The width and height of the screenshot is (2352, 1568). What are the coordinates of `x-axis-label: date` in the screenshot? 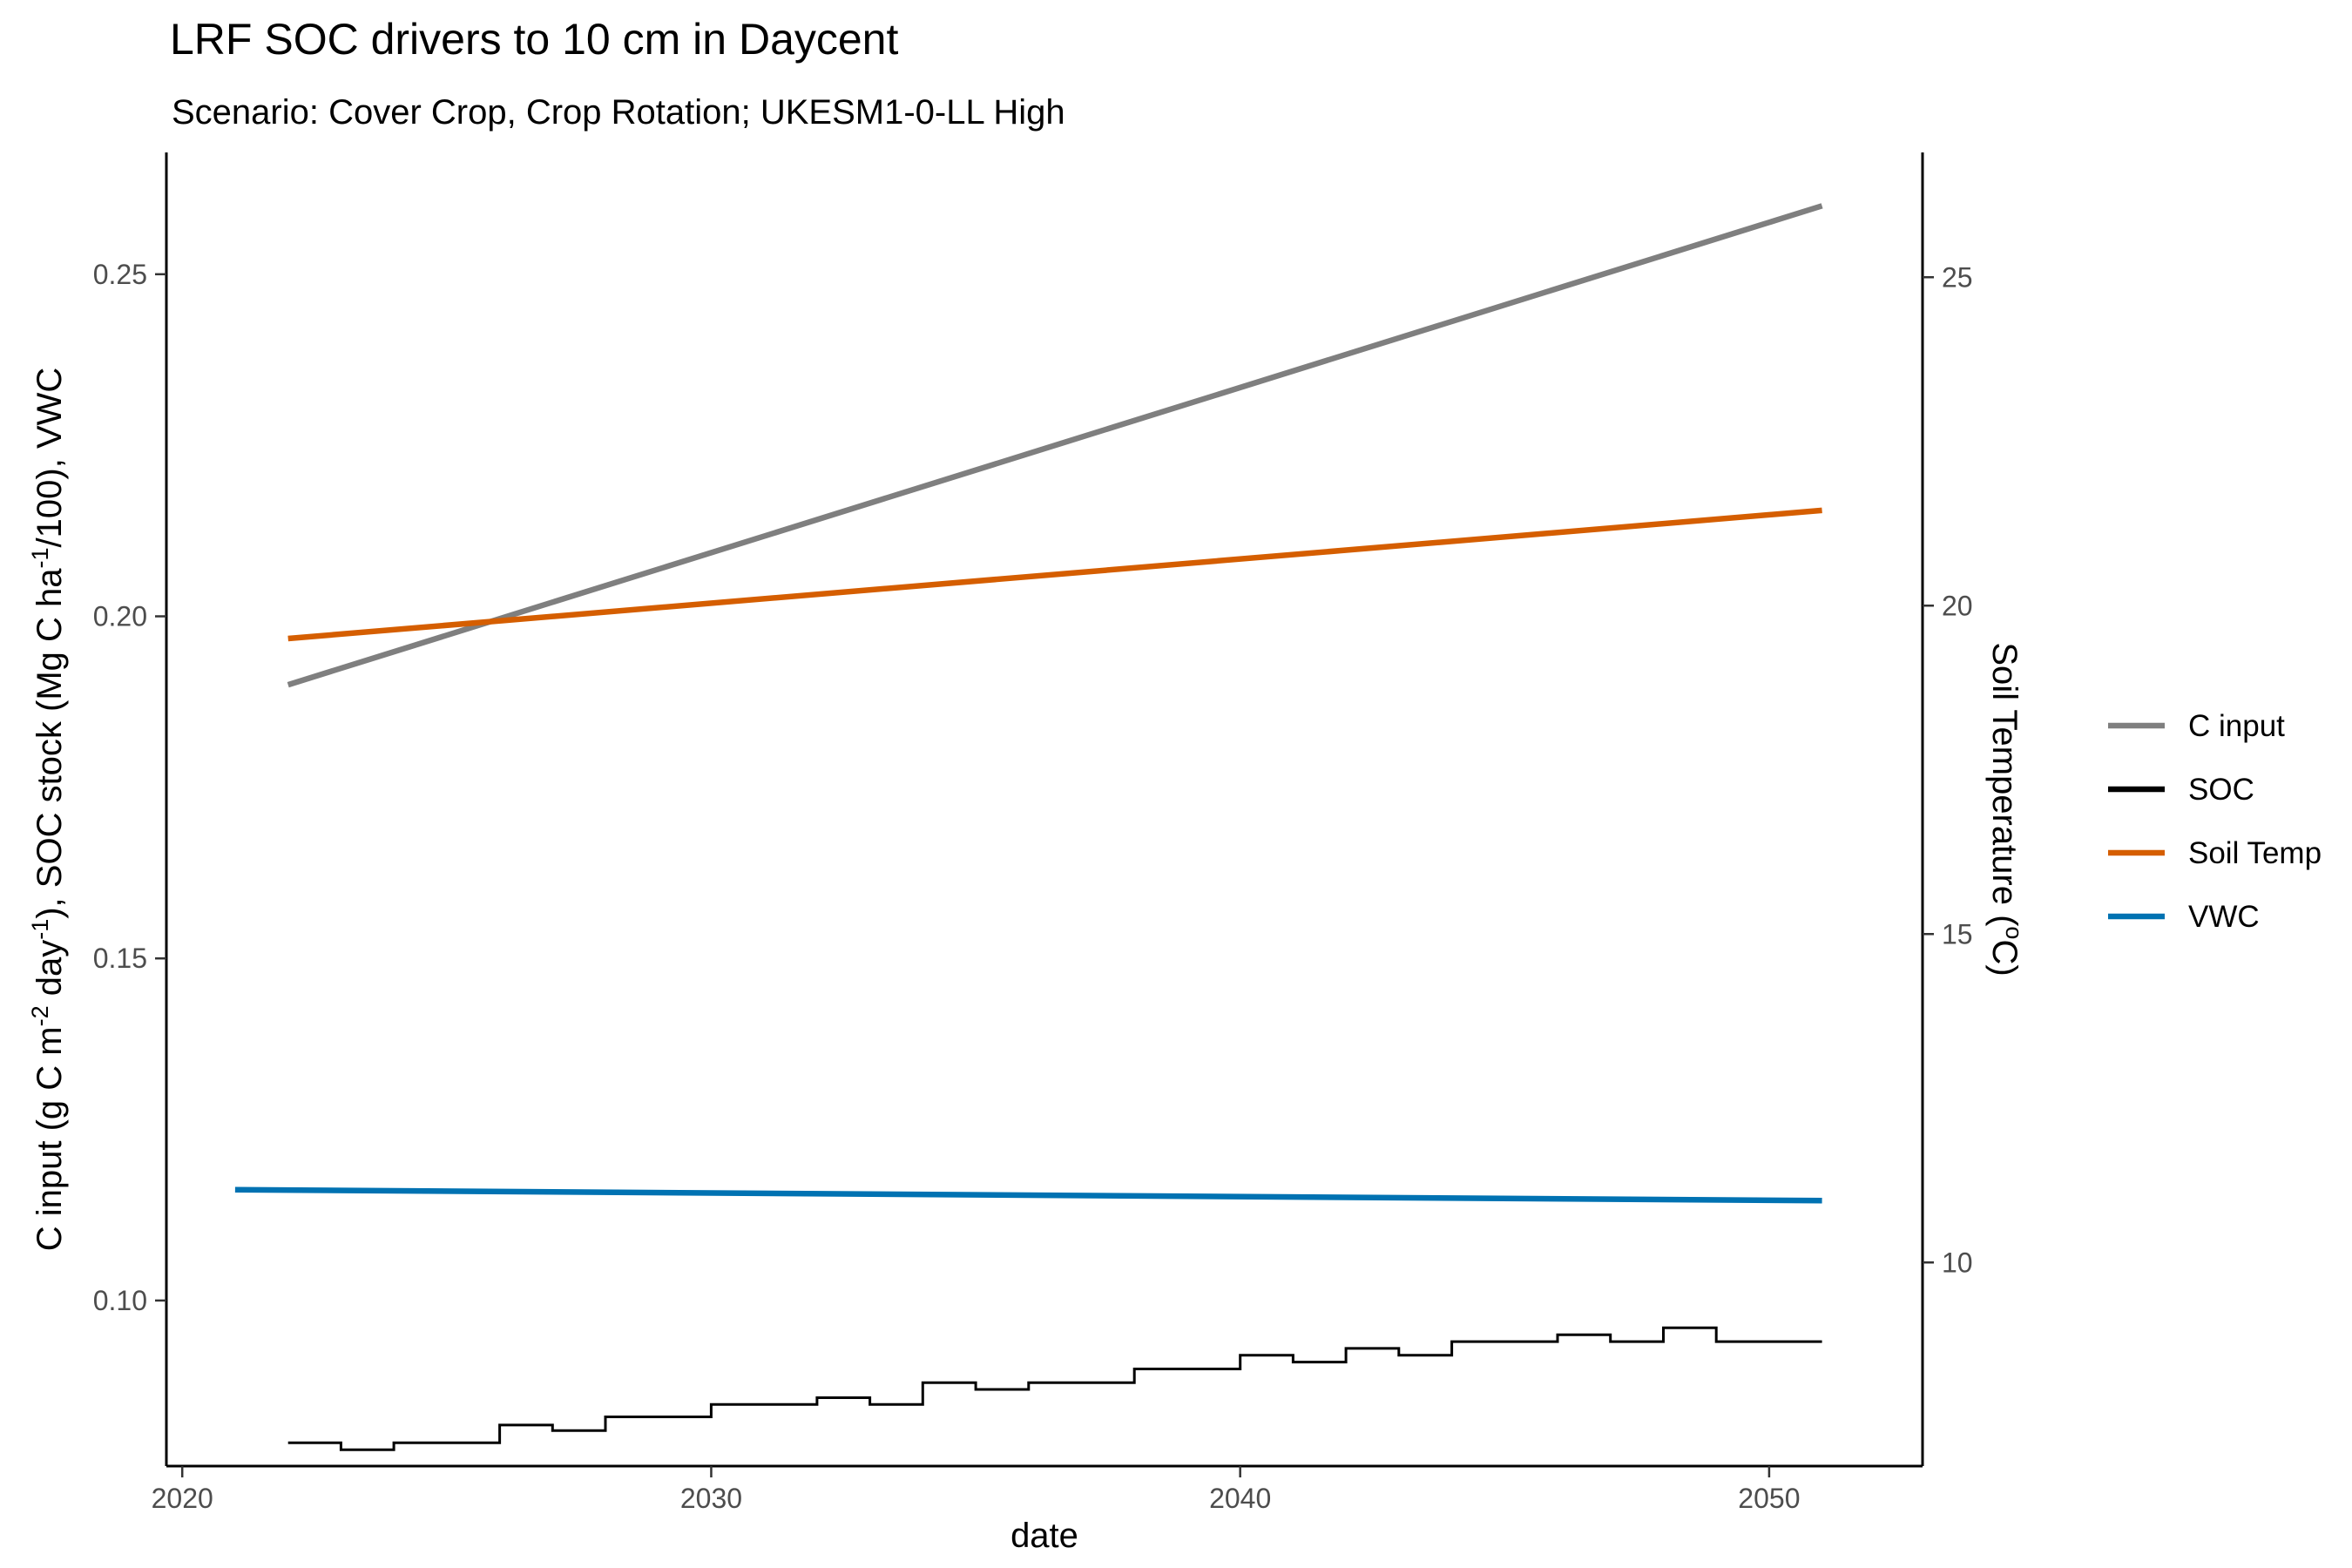 It's located at (1044, 1536).